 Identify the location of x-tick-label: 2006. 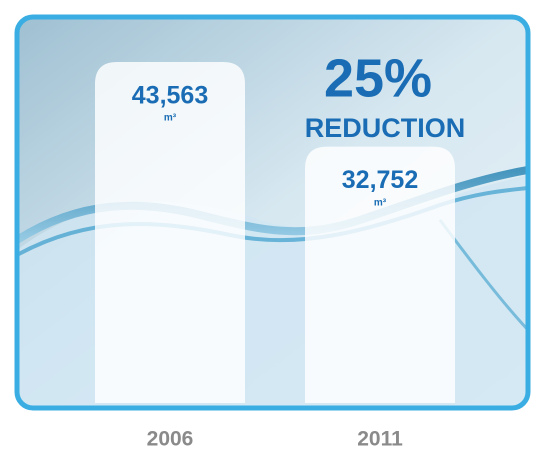
(170, 439).